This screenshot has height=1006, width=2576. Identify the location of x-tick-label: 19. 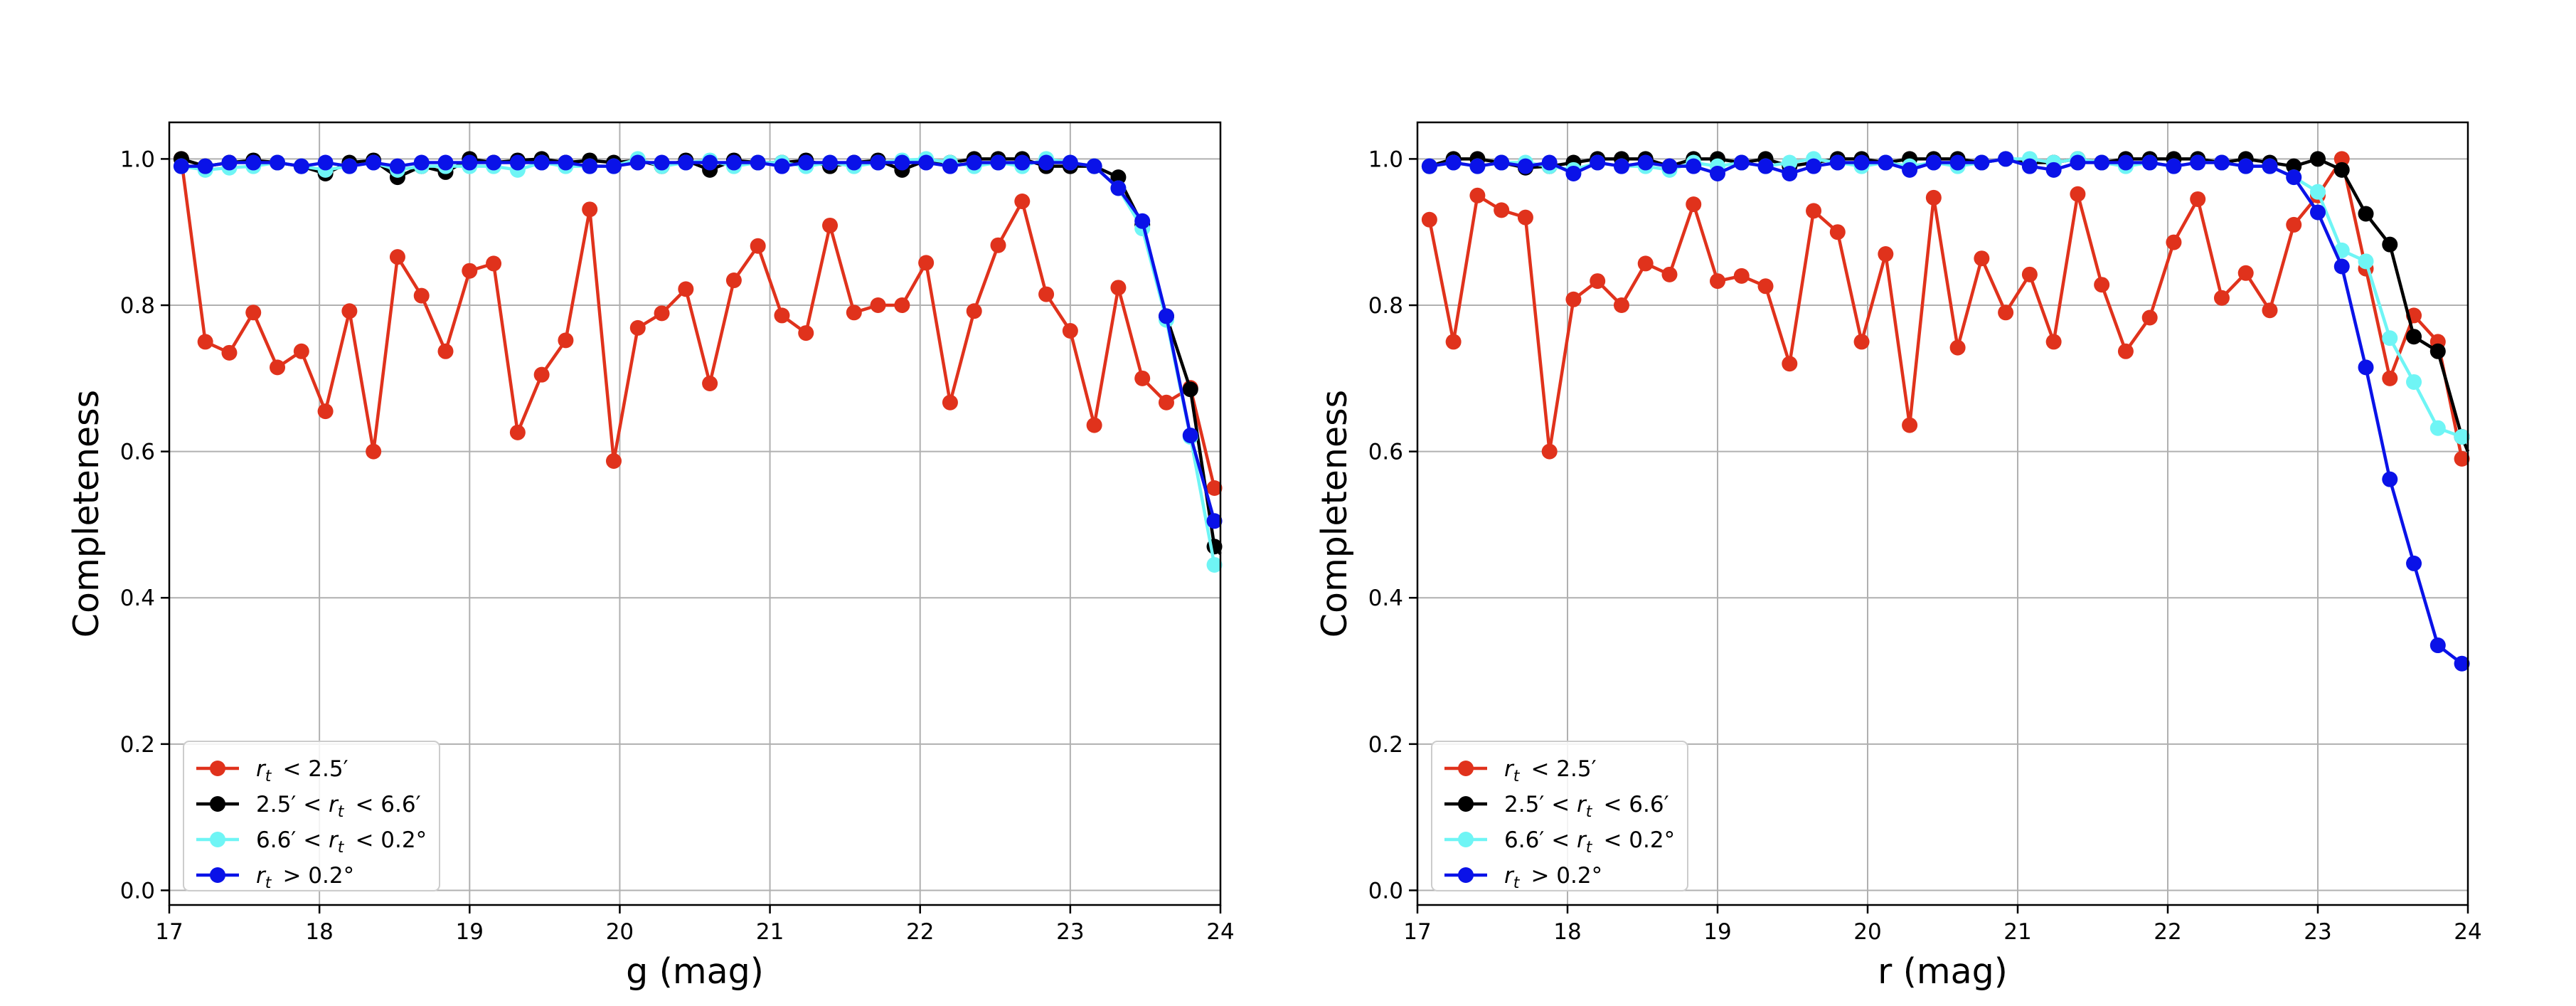
(470, 932).